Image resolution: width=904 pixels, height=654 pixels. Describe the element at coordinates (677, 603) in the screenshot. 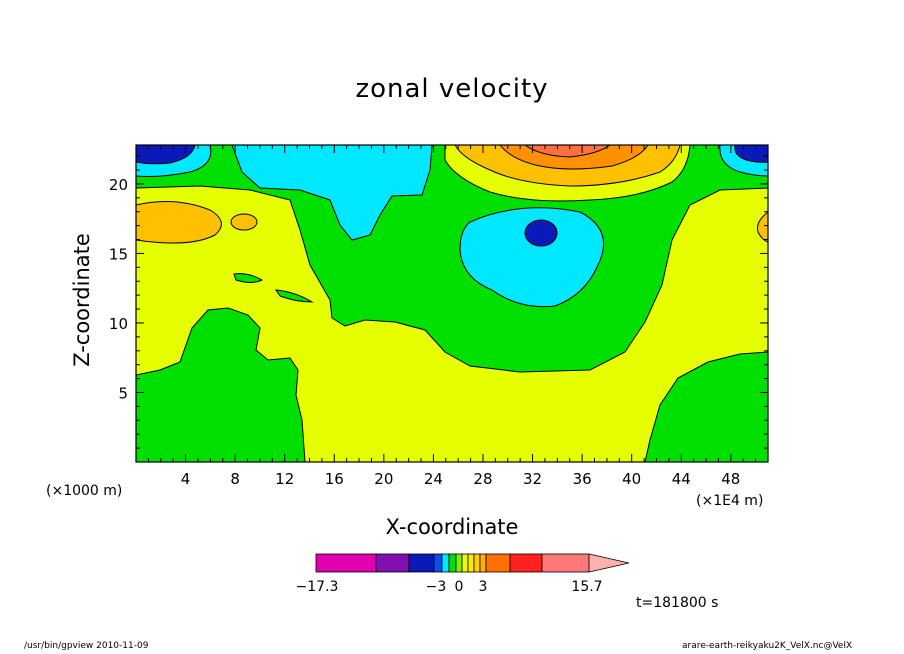

I see `timestamp-label: t=181800 s` at that location.